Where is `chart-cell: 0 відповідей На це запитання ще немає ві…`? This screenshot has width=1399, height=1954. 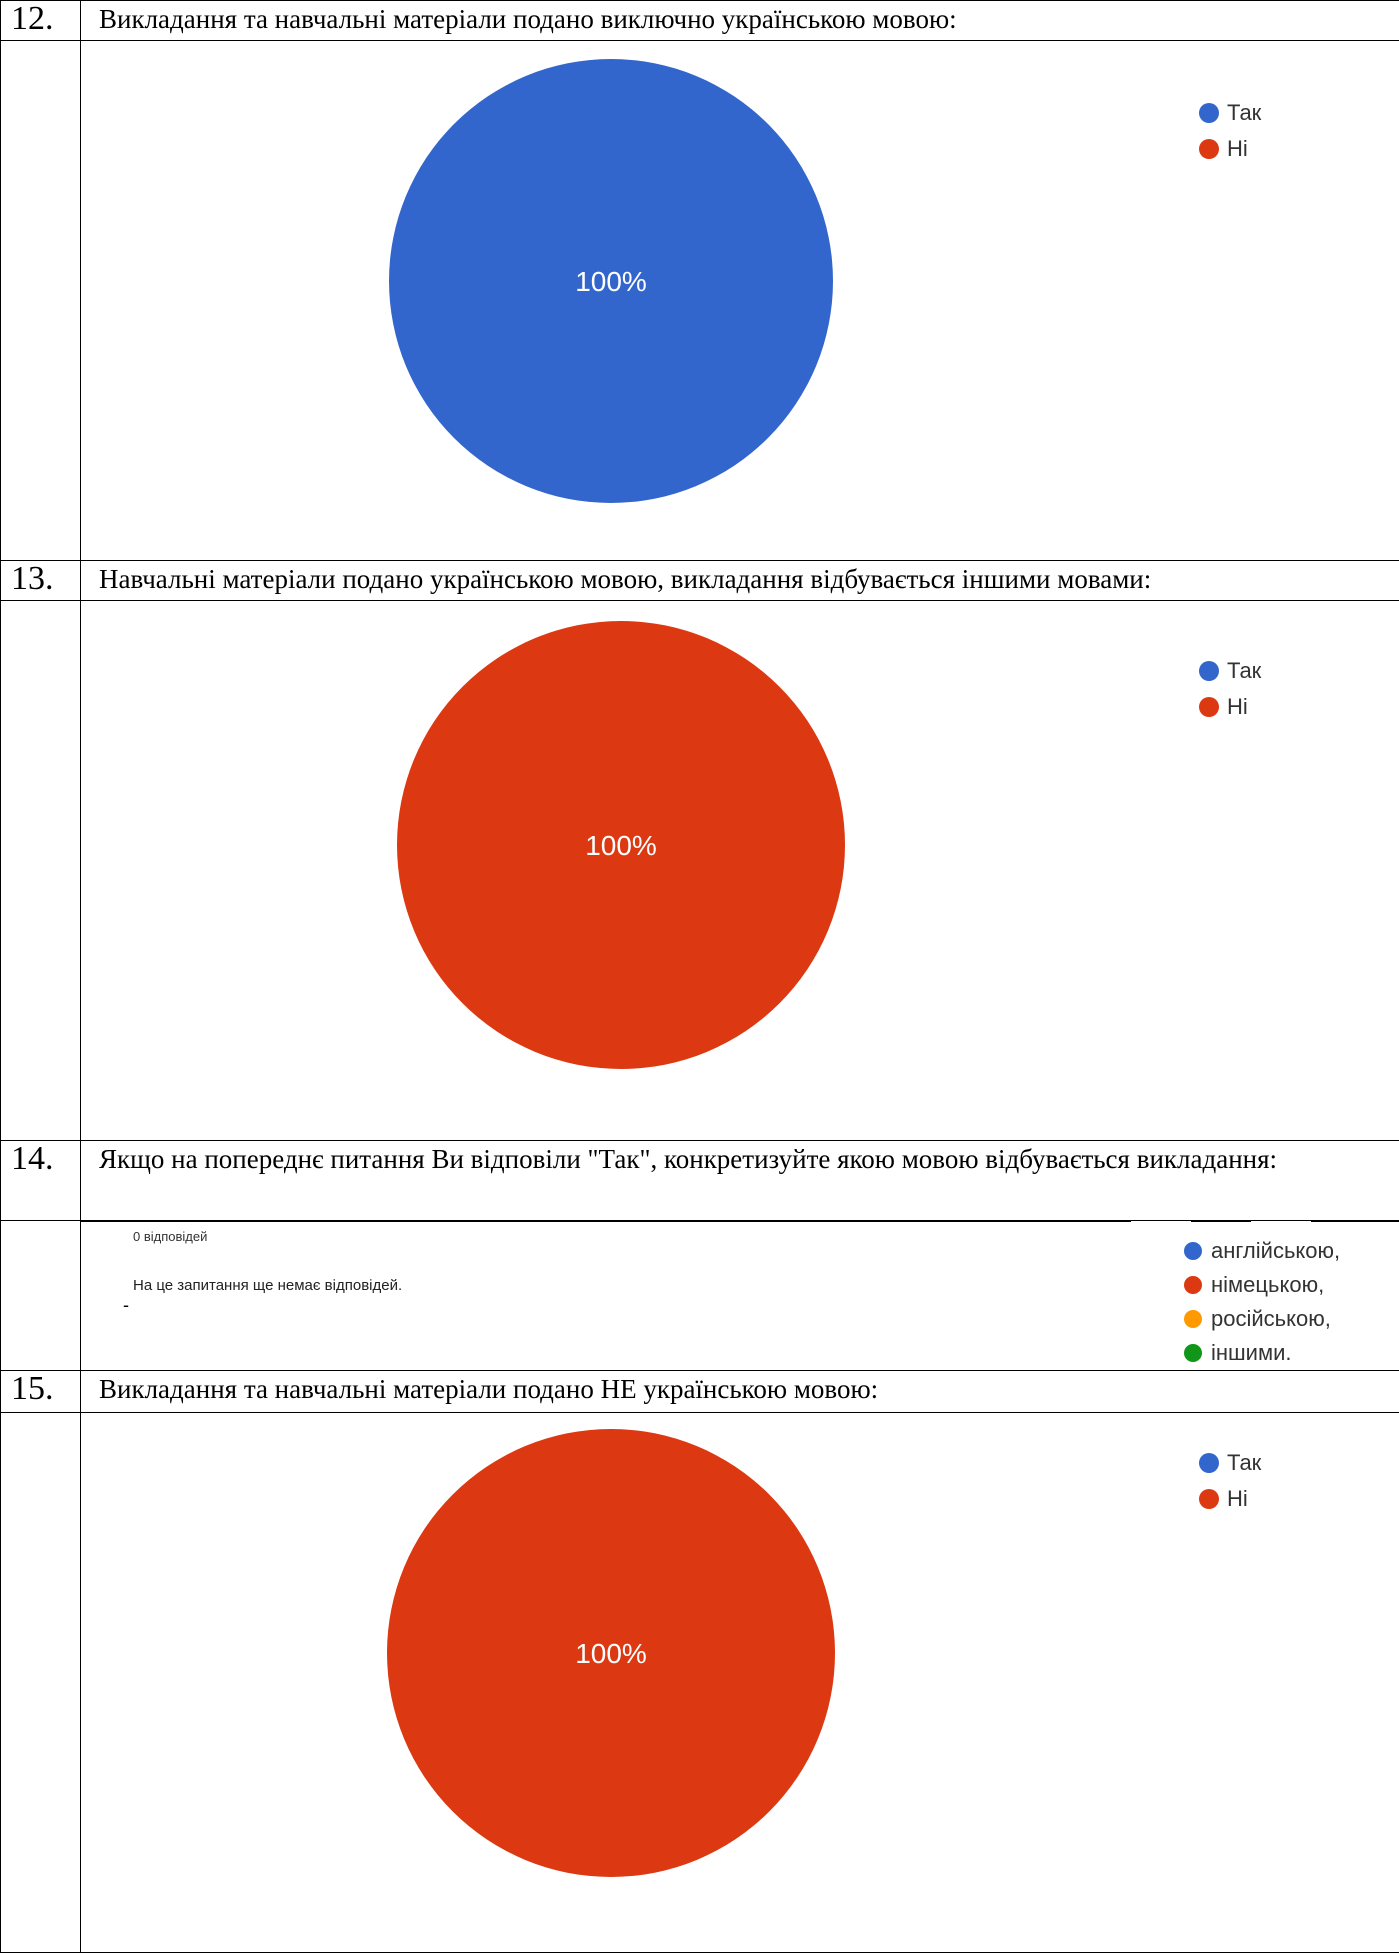
chart-cell: 0 відповідей На це запитання ще немає ві… is located at coordinates (740, 1296).